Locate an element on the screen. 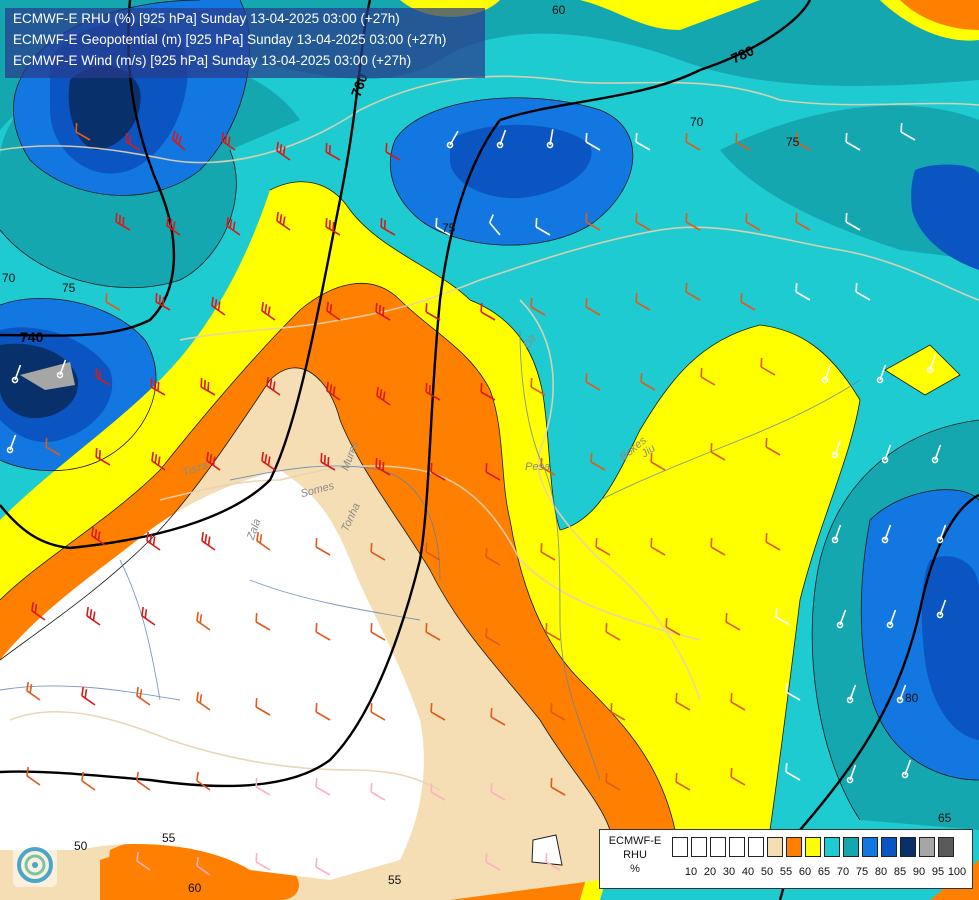  ecmwf-logo is located at coordinates (35, 865).